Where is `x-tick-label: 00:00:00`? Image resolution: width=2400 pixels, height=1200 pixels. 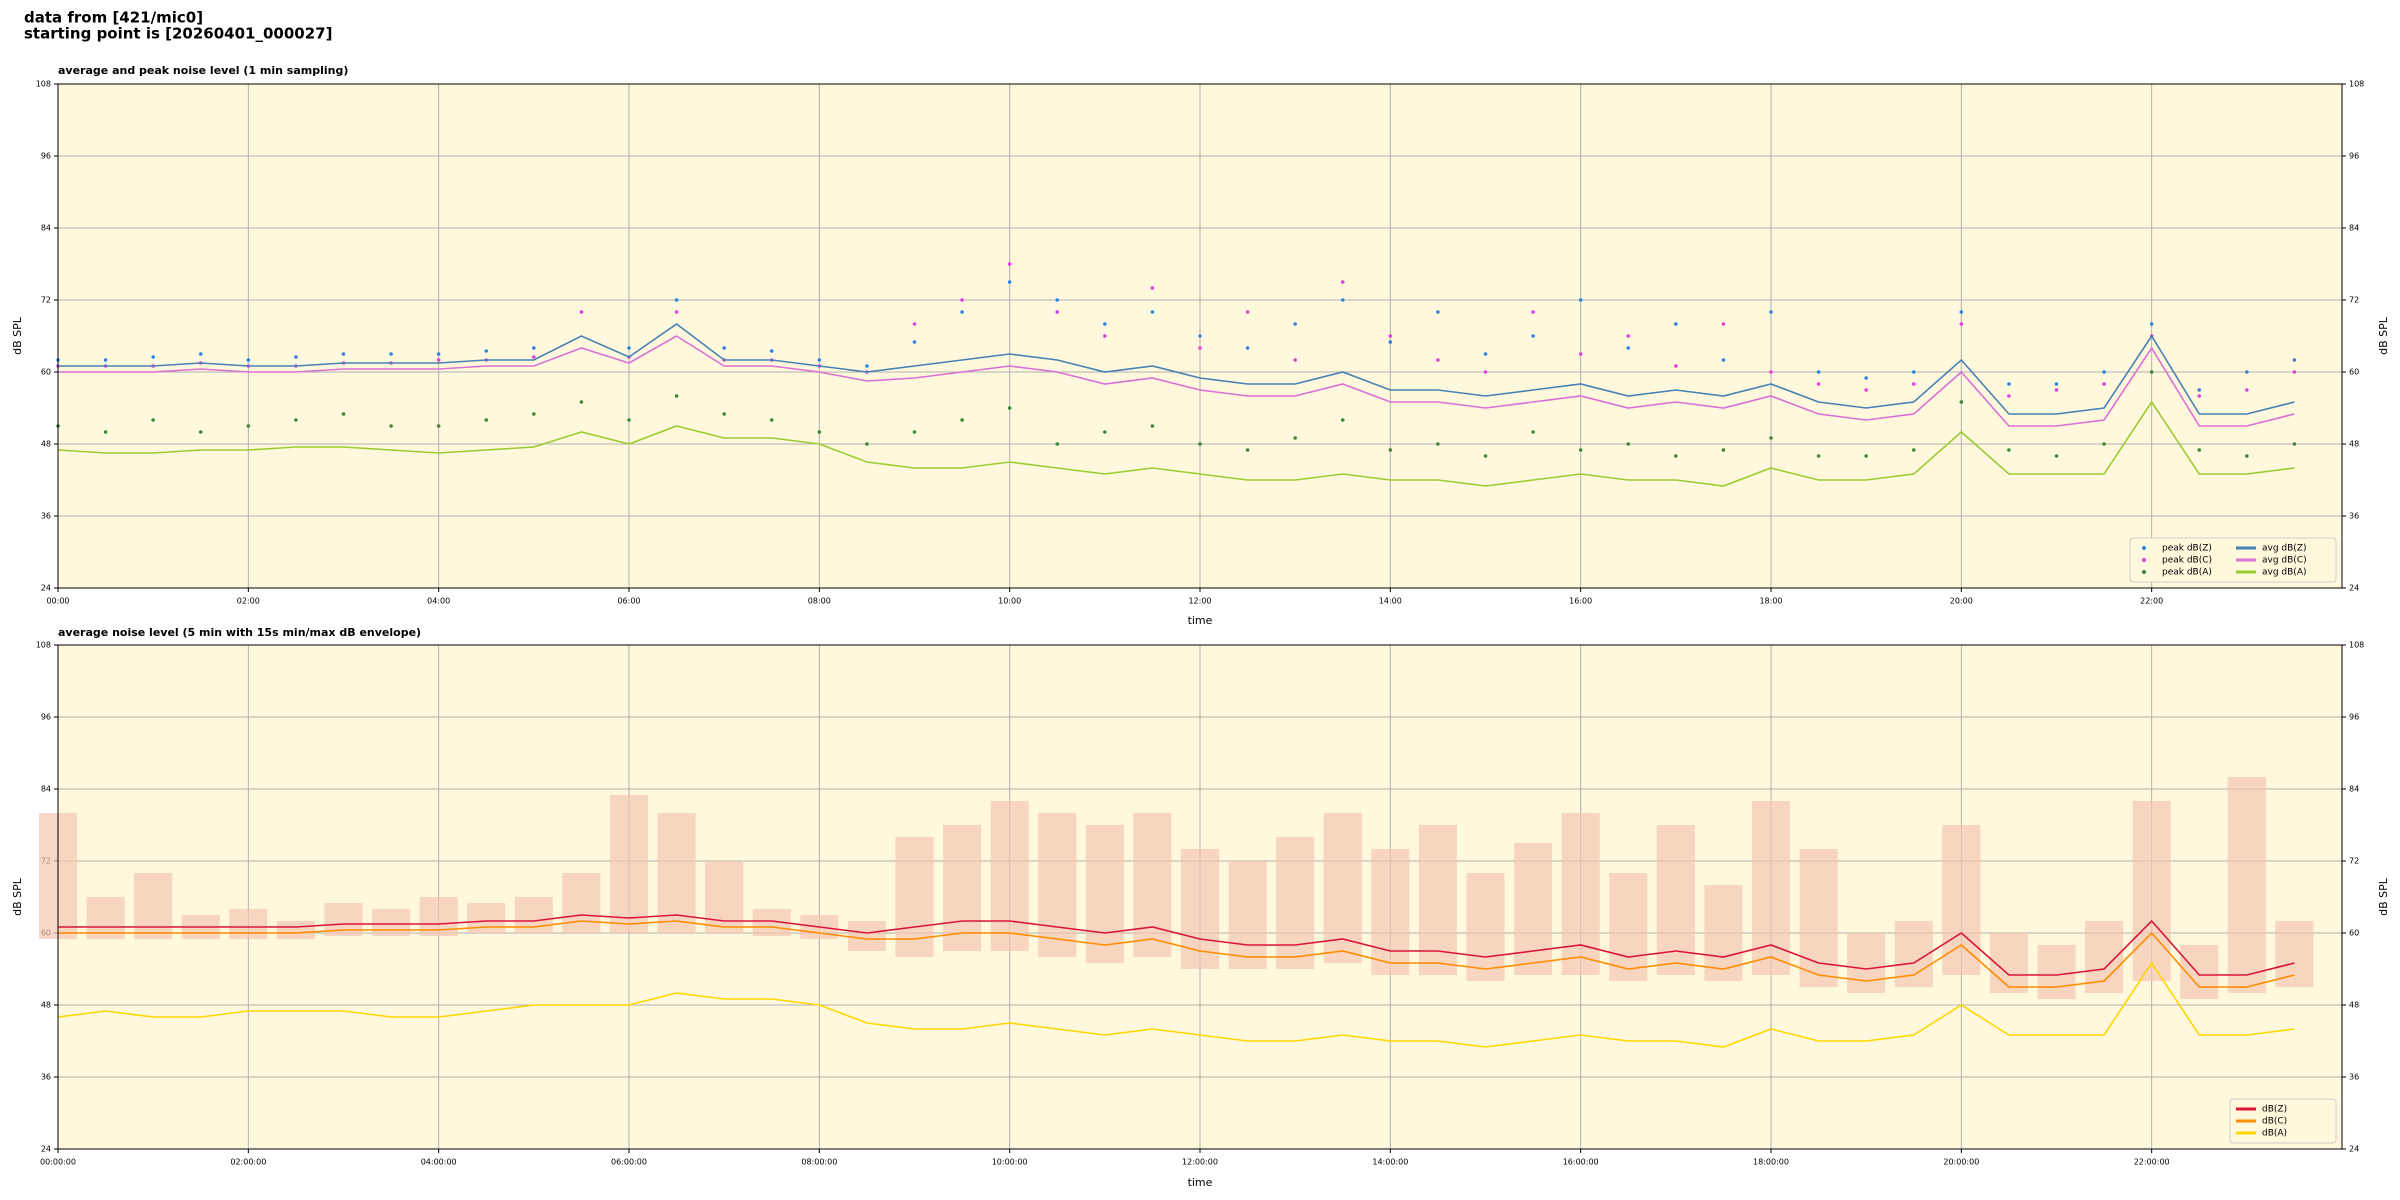
x-tick-label: 00:00:00 is located at coordinates (58, 1162).